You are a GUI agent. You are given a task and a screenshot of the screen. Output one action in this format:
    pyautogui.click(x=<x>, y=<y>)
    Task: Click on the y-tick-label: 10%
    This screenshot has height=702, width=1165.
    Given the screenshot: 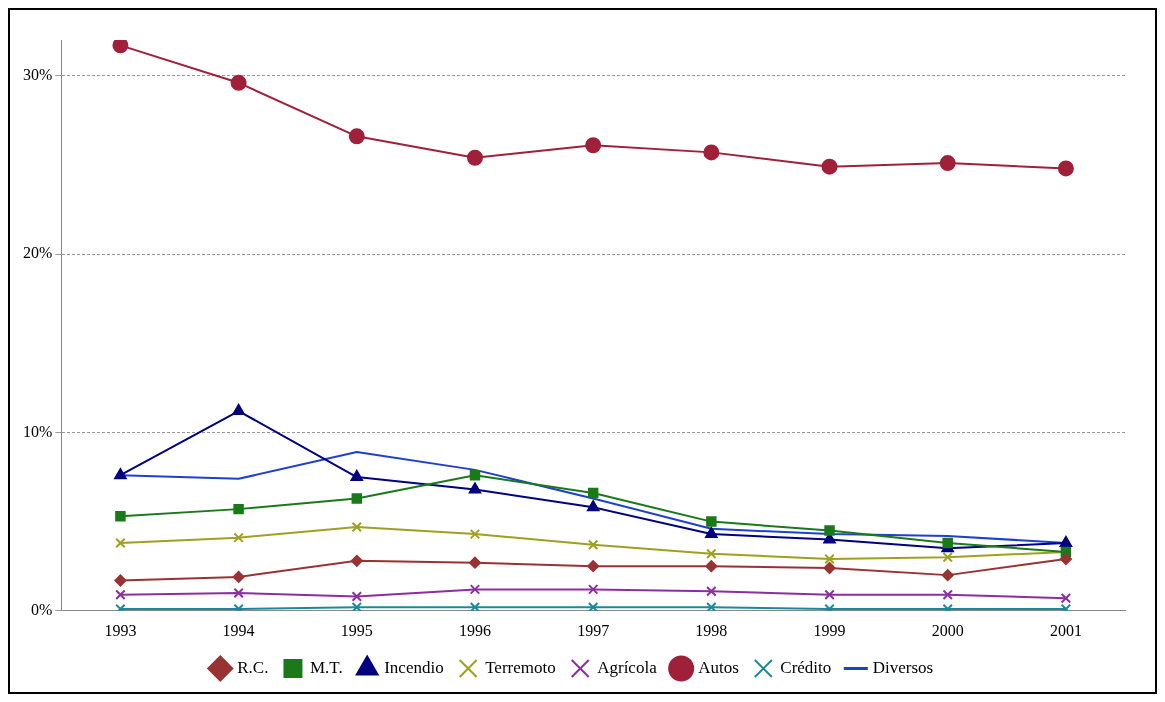 What is the action you would take?
    pyautogui.click(x=38, y=431)
    